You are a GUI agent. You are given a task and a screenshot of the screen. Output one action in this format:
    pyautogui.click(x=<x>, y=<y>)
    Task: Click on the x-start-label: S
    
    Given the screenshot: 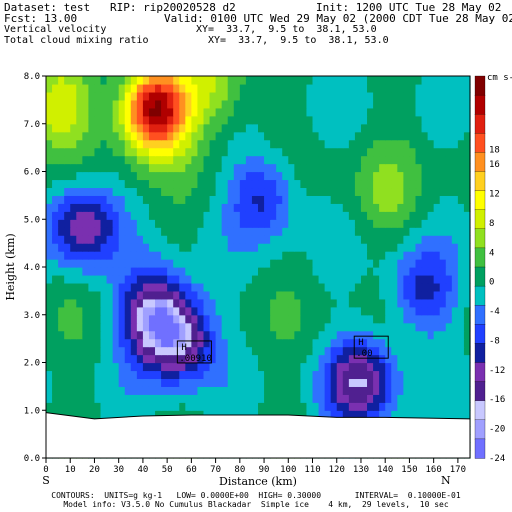 What is the action you would take?
    pyautogui.click(x=46, y=480)
    